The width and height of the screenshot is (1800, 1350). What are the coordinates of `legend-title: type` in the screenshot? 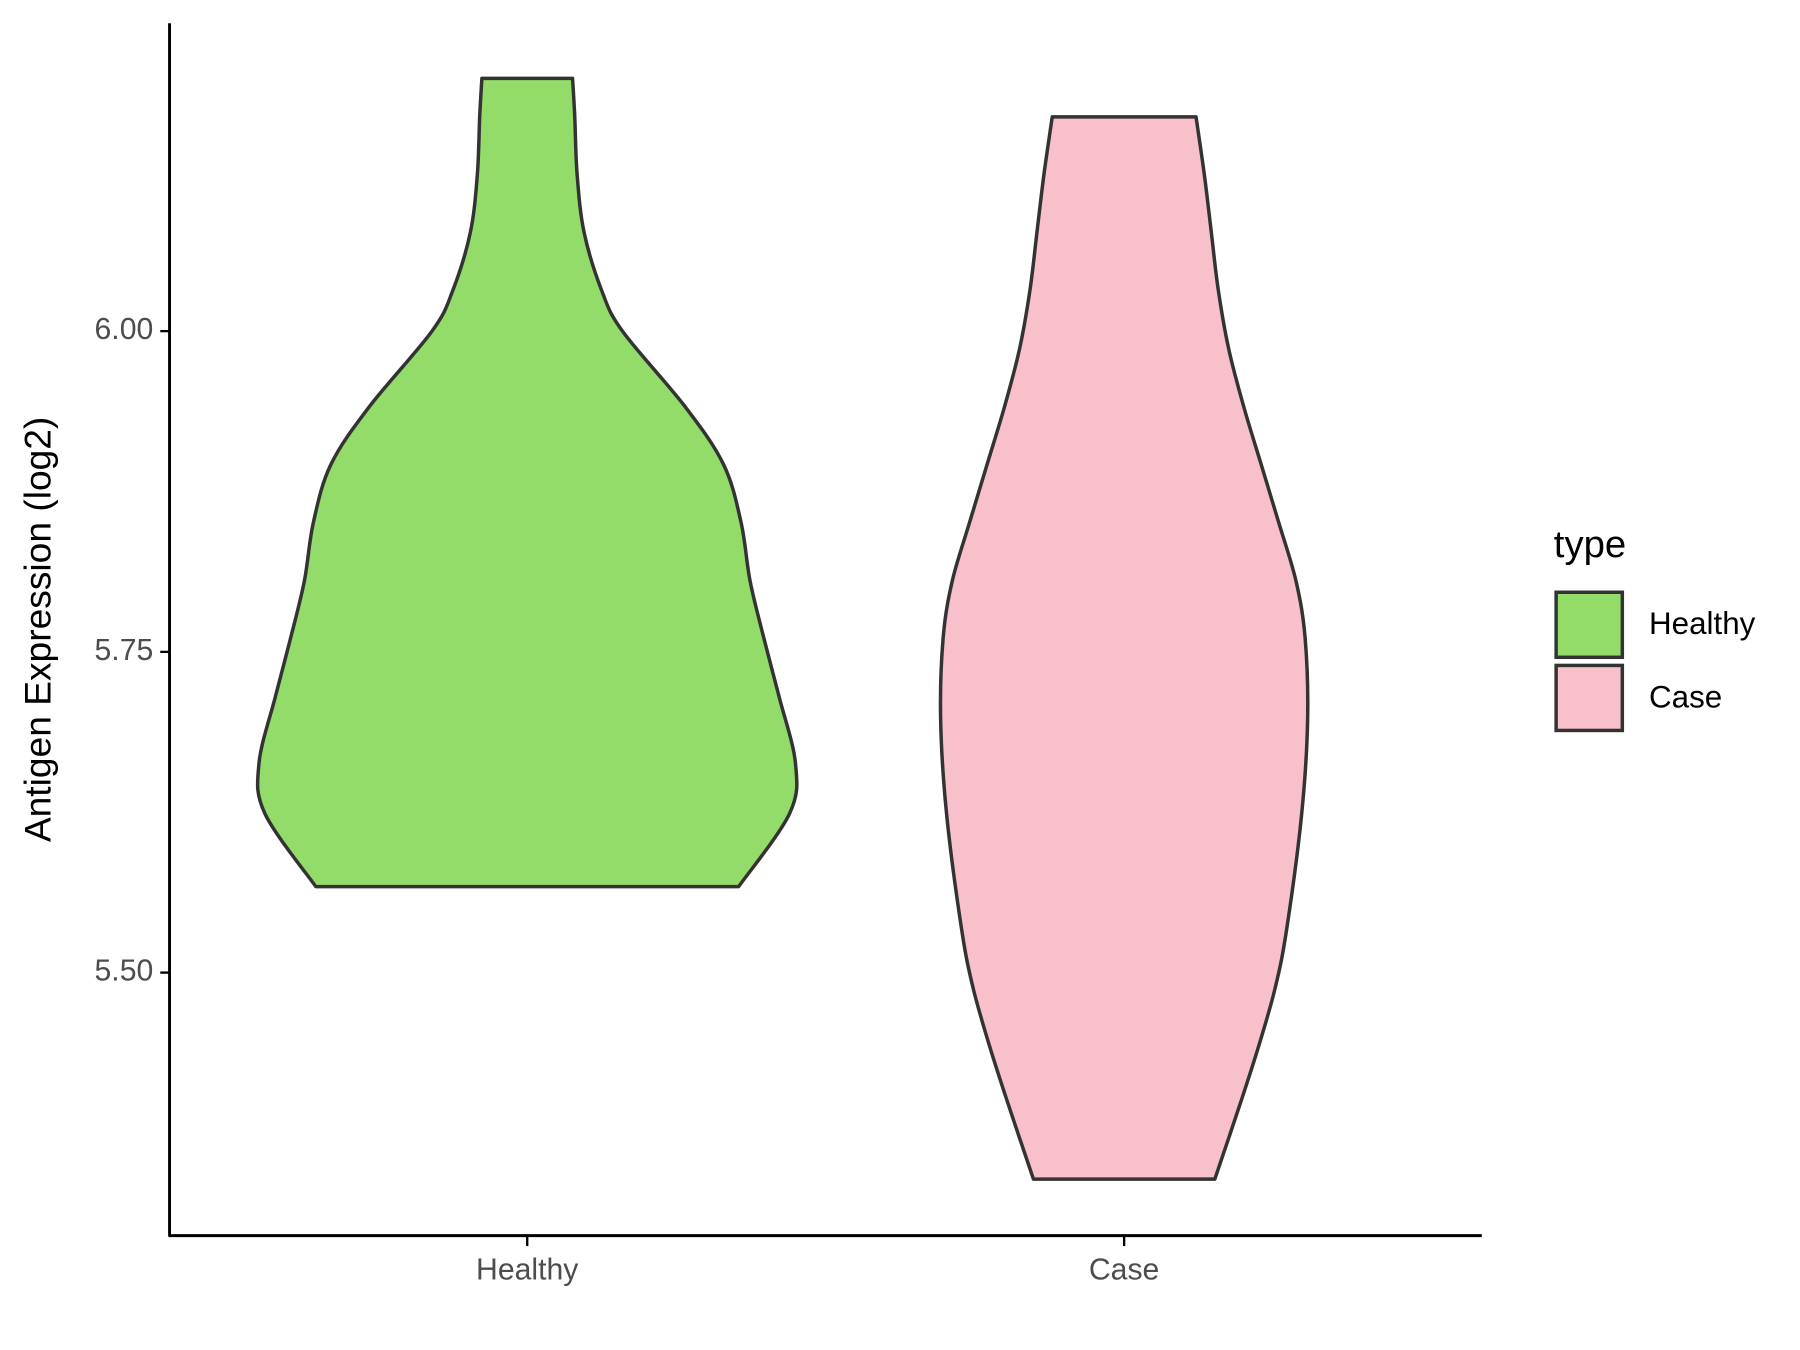 It's located at (1590, 544).